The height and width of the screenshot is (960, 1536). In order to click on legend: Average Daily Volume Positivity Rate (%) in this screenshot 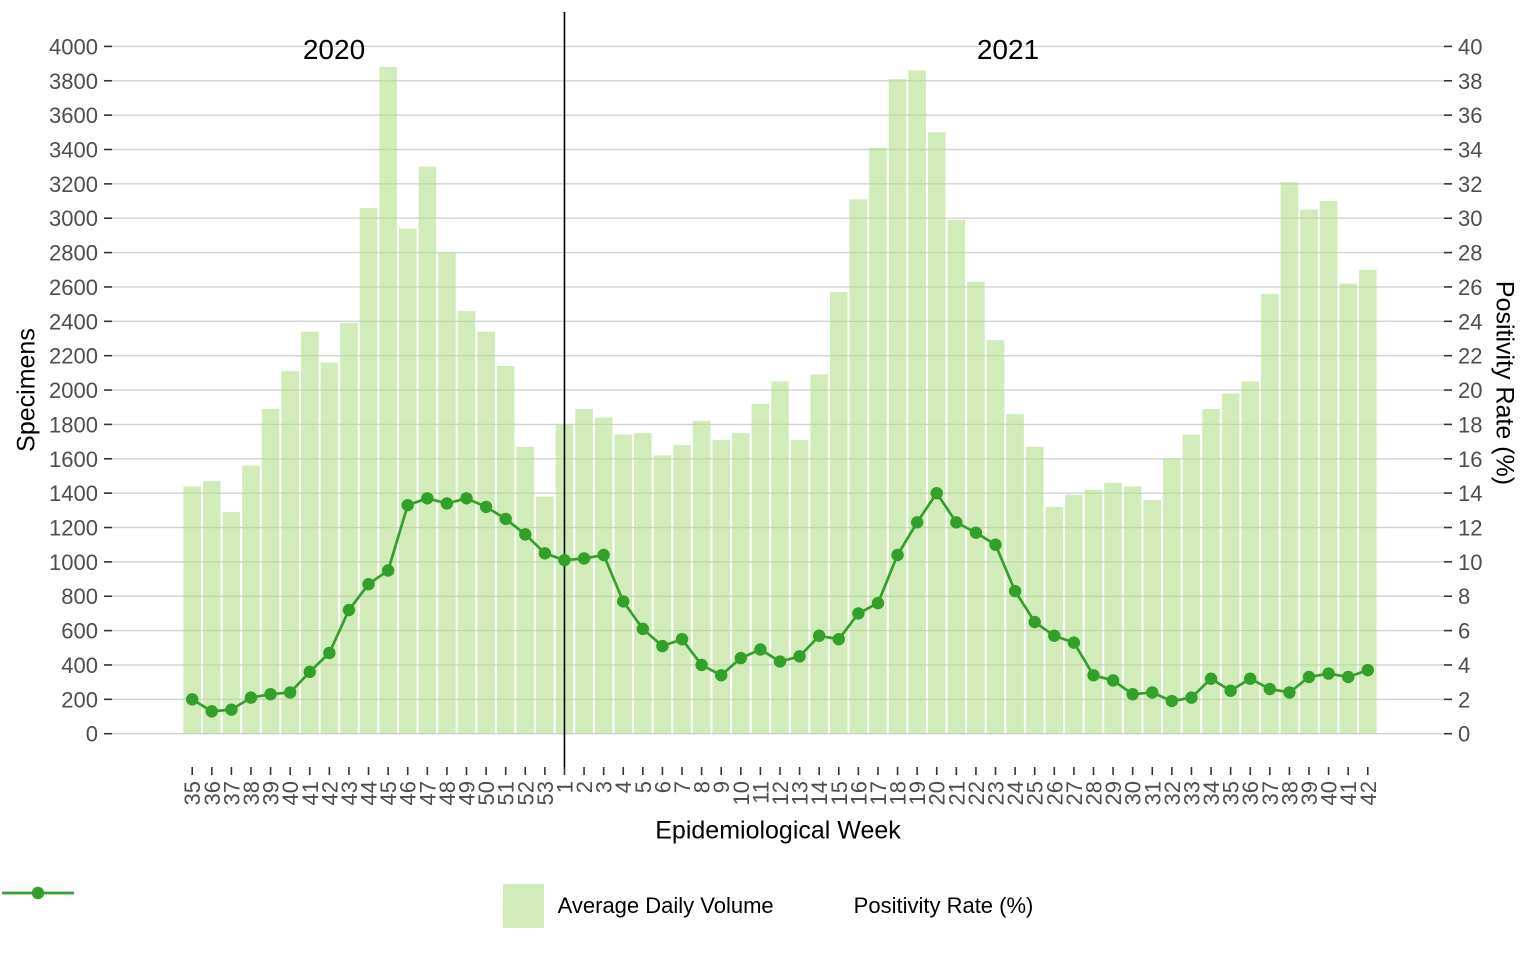, I will do `click(768, 906)`.